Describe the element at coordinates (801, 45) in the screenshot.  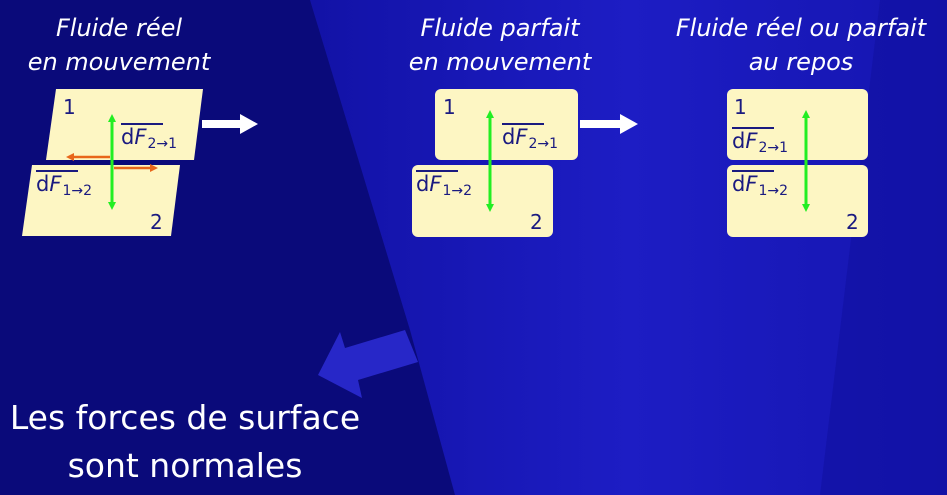
I see `heading-fluid-at-rest: Fluide réel ou parfait au repos` at that location.